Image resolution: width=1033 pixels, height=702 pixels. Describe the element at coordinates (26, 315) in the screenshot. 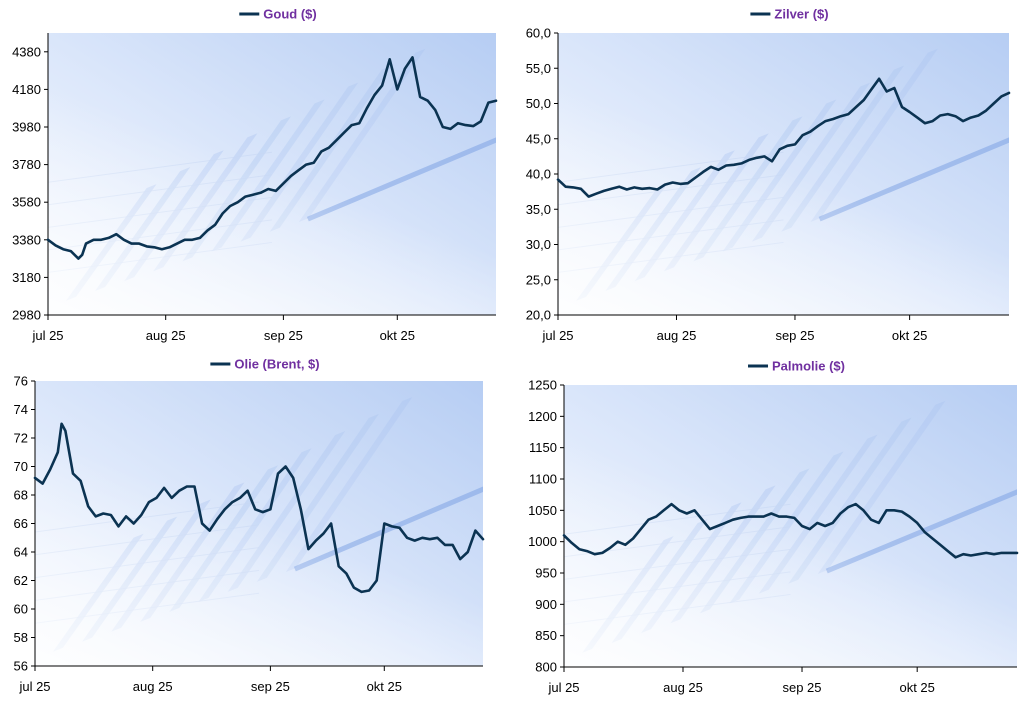

I see `y-tick-label: 2980` at that location.